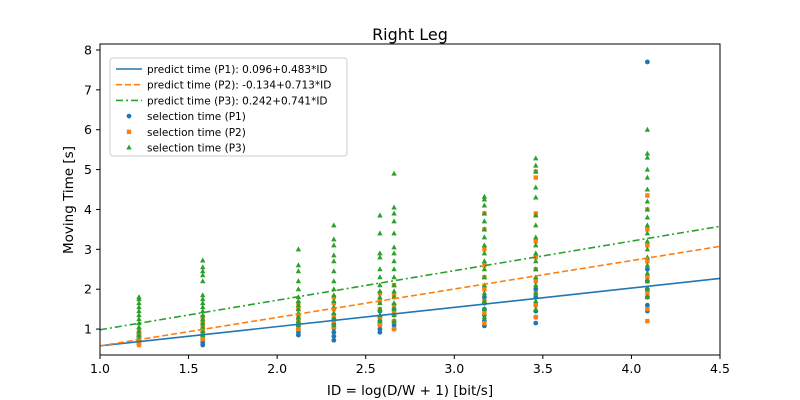 This screenshot has height=400, width=800. Describe the element at coordinates (543, 368) in the screenshot. I see `x-tick-label: 3.5` at that location.